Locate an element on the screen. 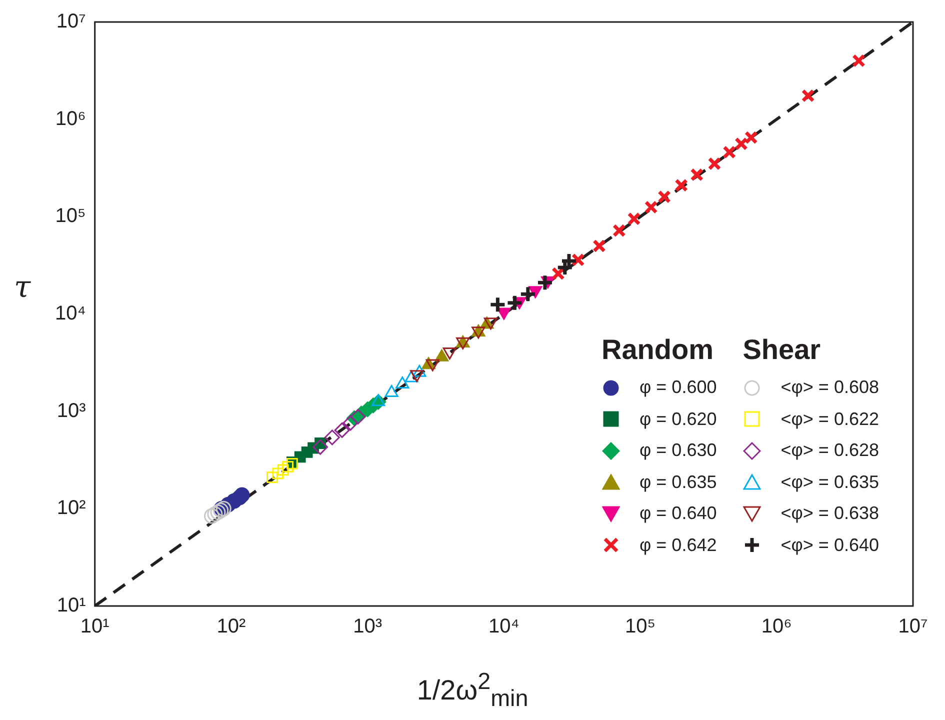  legend-label: <φ> = 0.635 is located at coordinates (829, 482).